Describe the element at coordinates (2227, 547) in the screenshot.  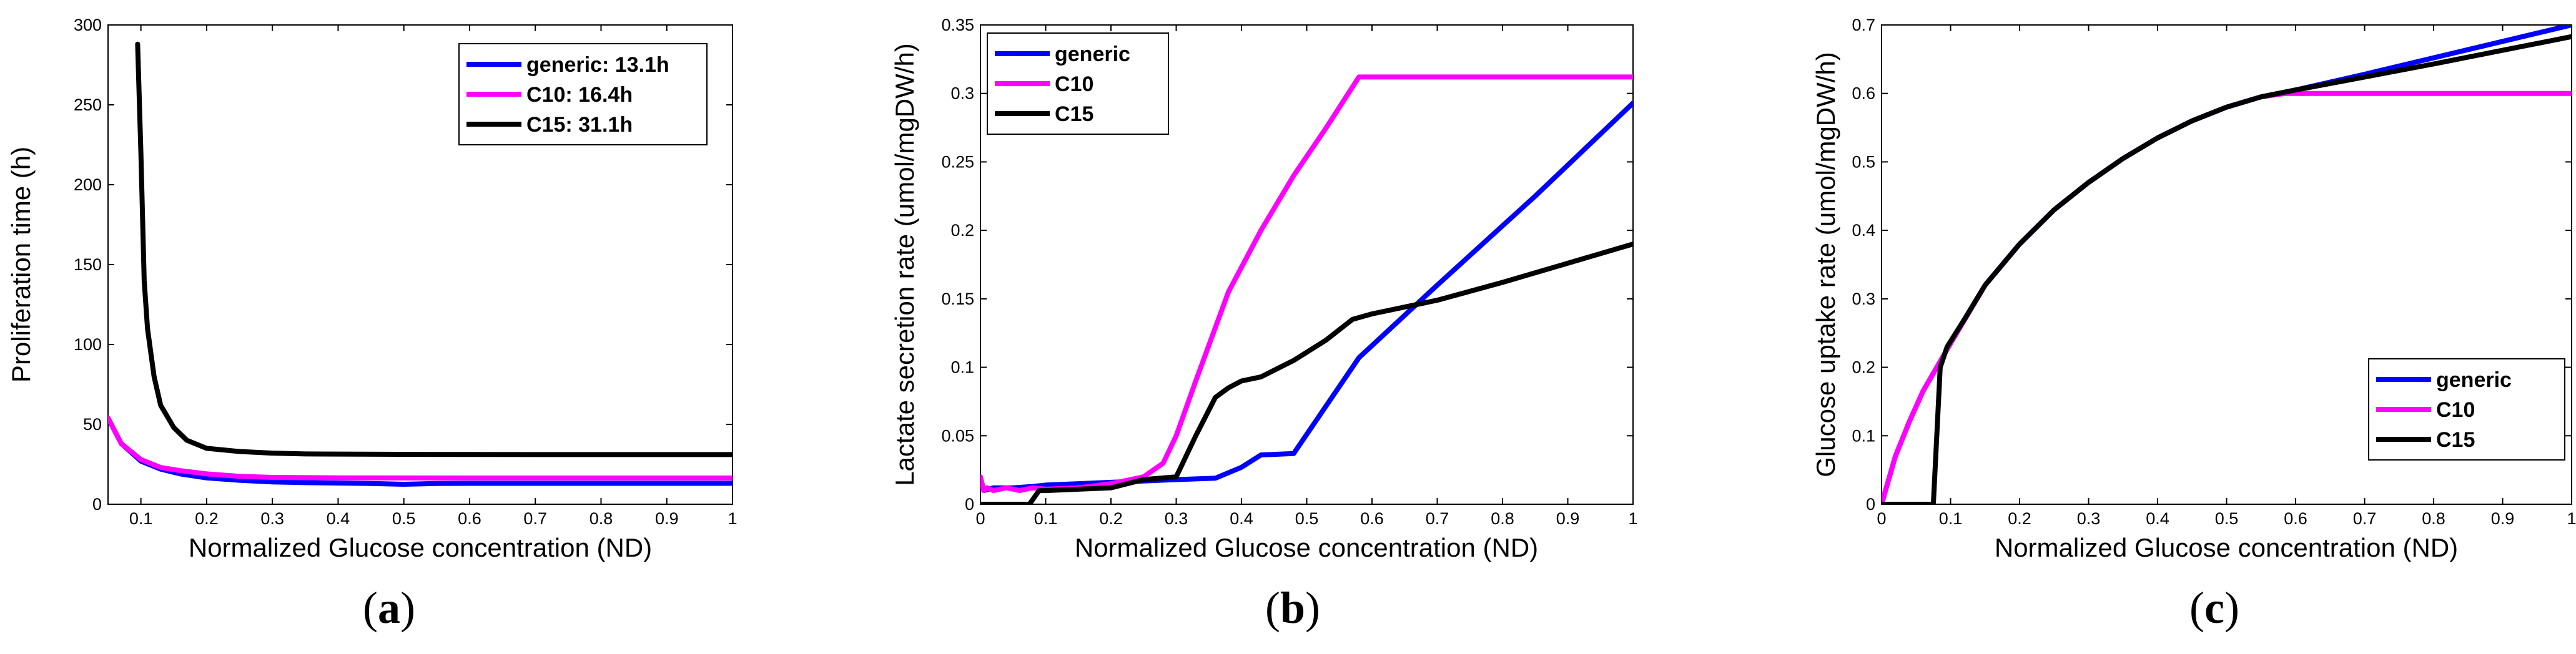
I see `xlabel-c: Normalized Glucose concentration (ND)` at that location.